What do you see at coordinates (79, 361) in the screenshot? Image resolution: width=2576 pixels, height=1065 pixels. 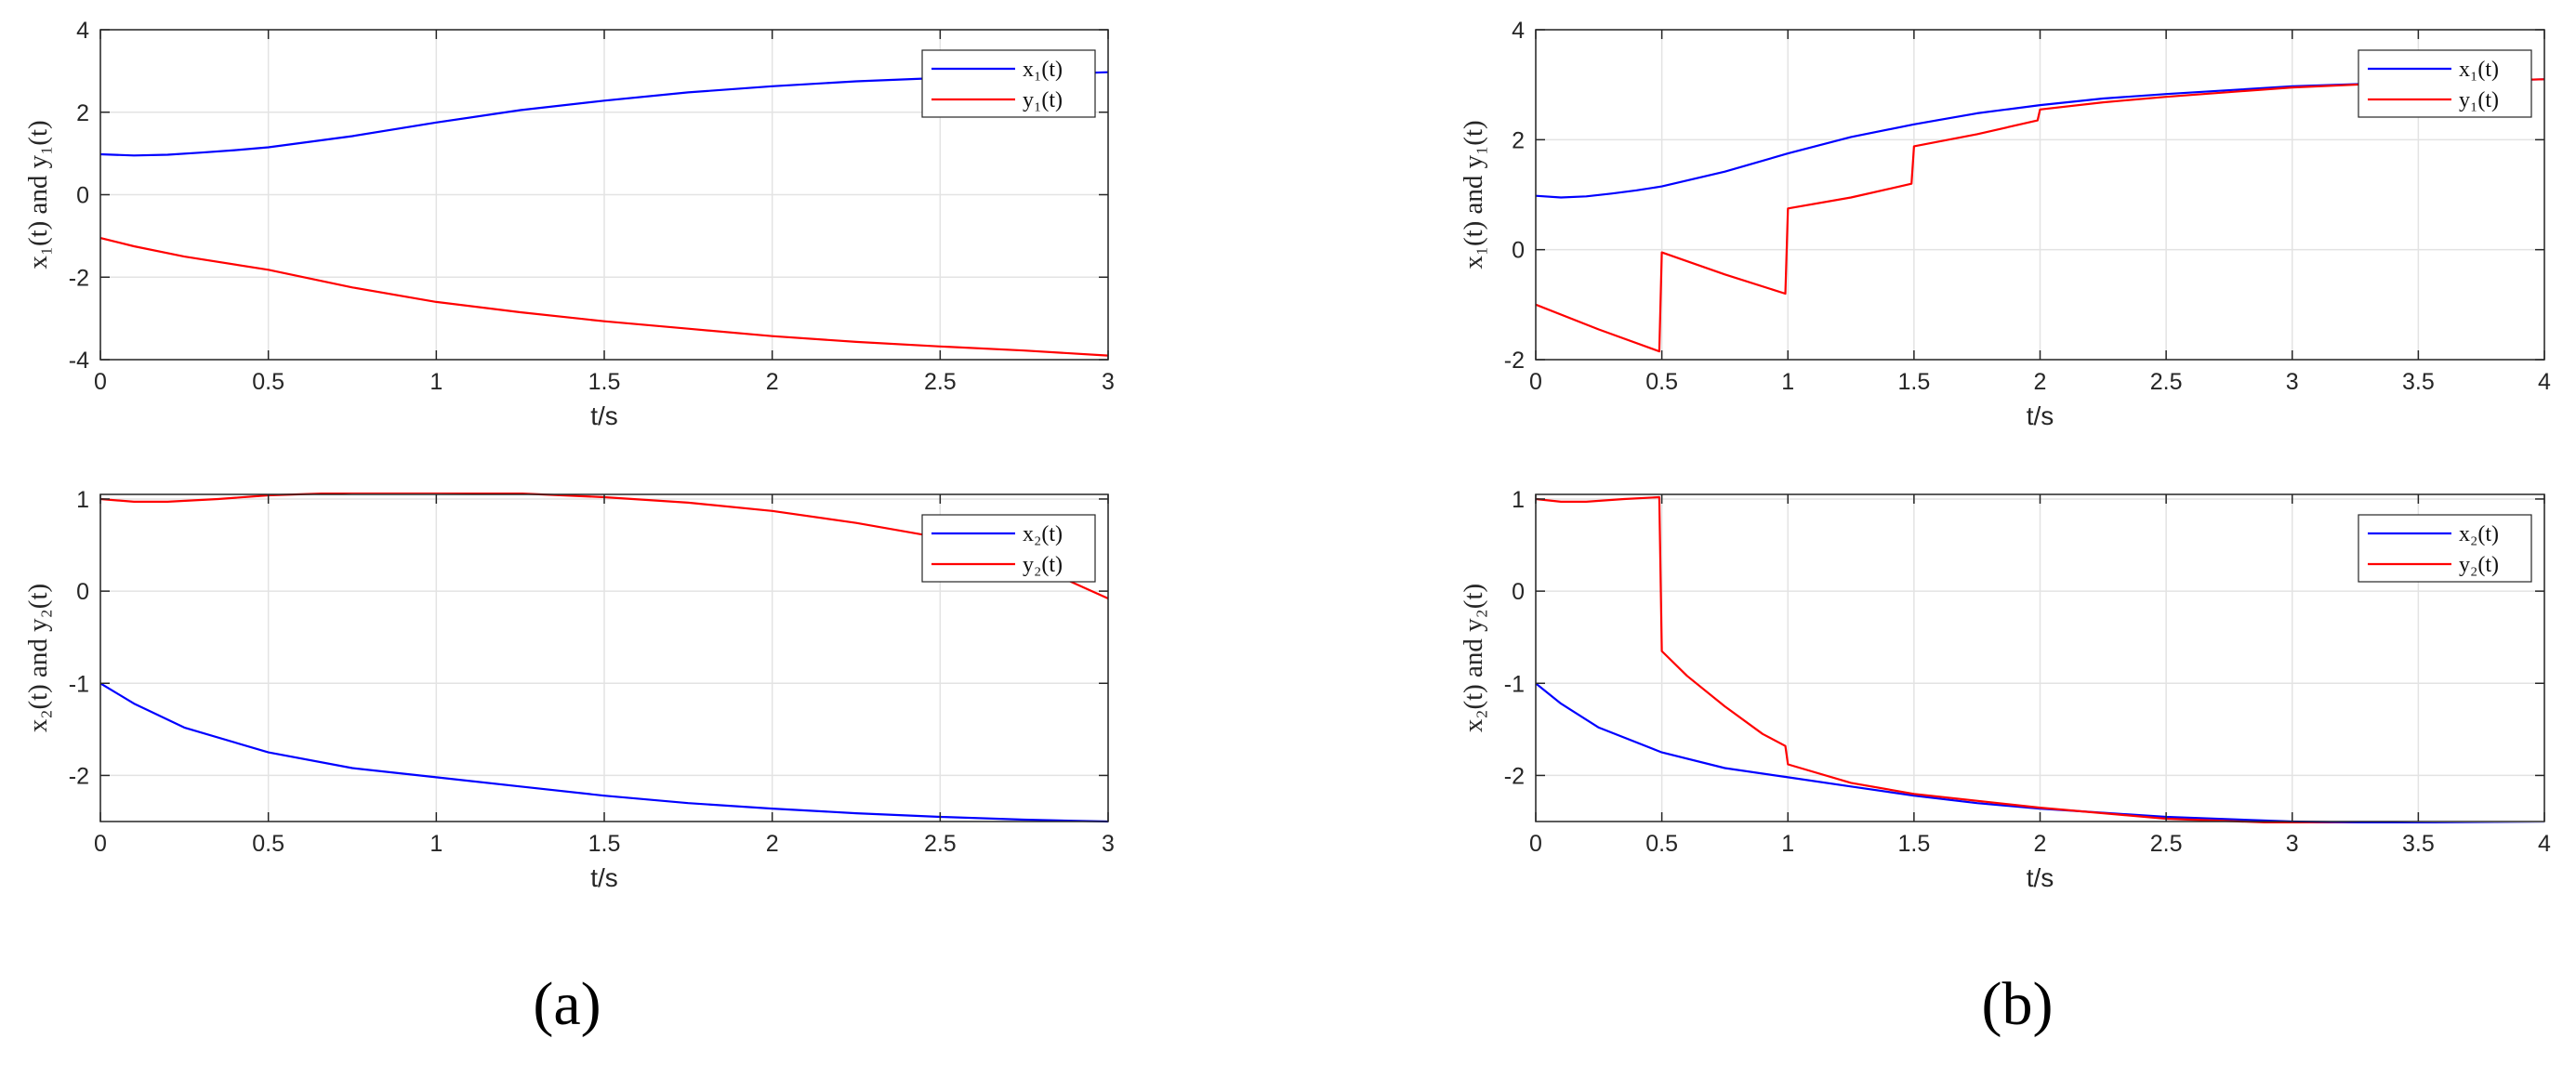 I see `y-tick-label: -4` at bounding box center [79, 361].